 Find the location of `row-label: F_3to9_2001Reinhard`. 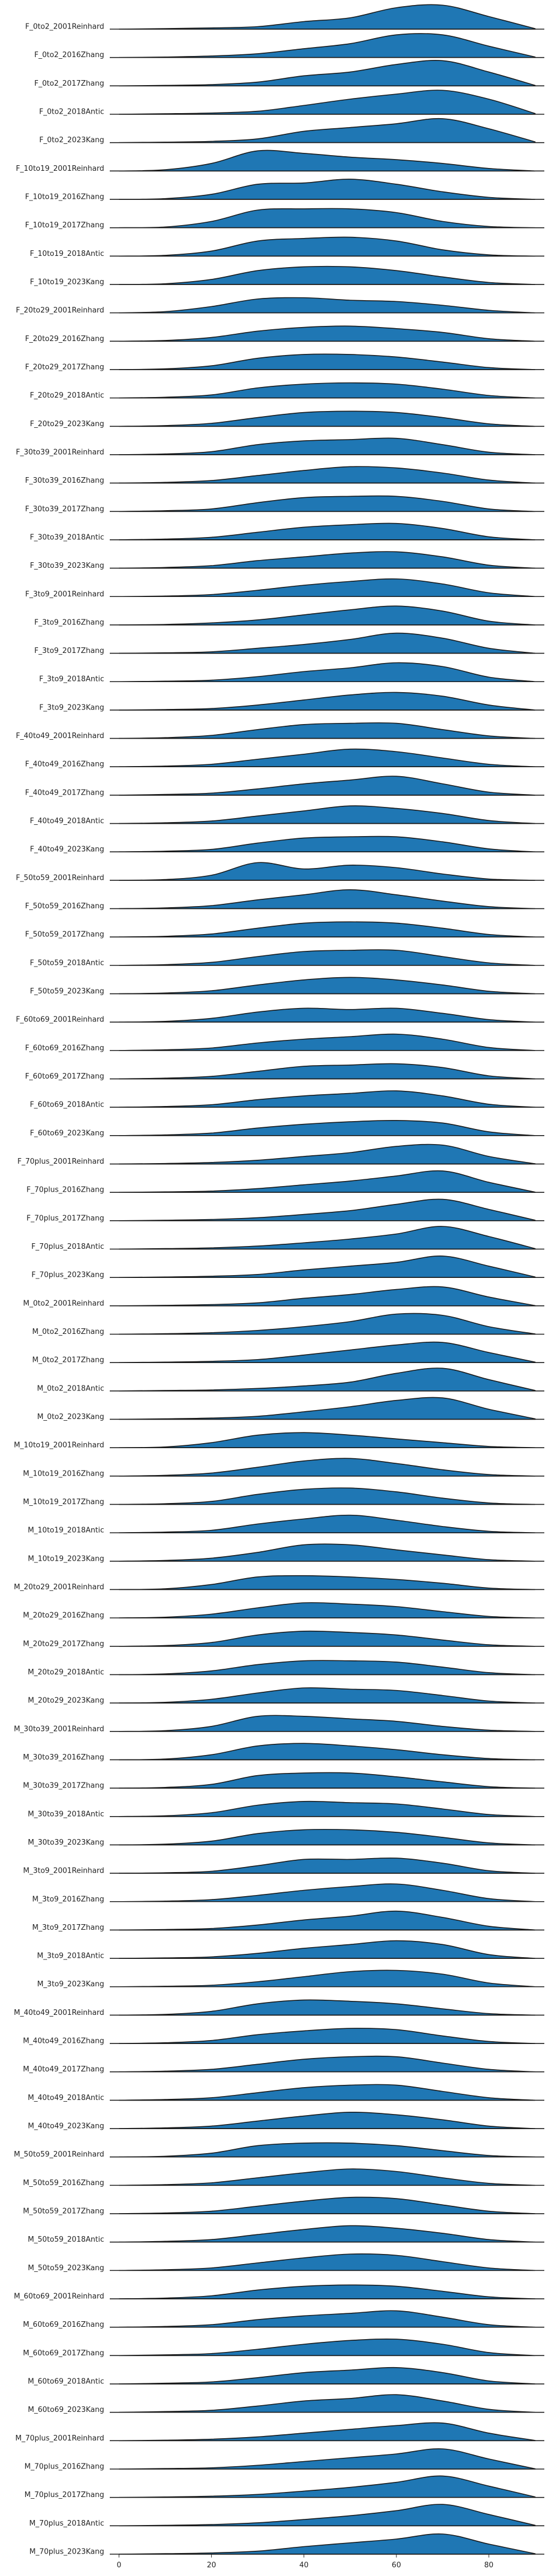

row-label: F_3to9_2001Reinhard is located at coordinates (65, 595).